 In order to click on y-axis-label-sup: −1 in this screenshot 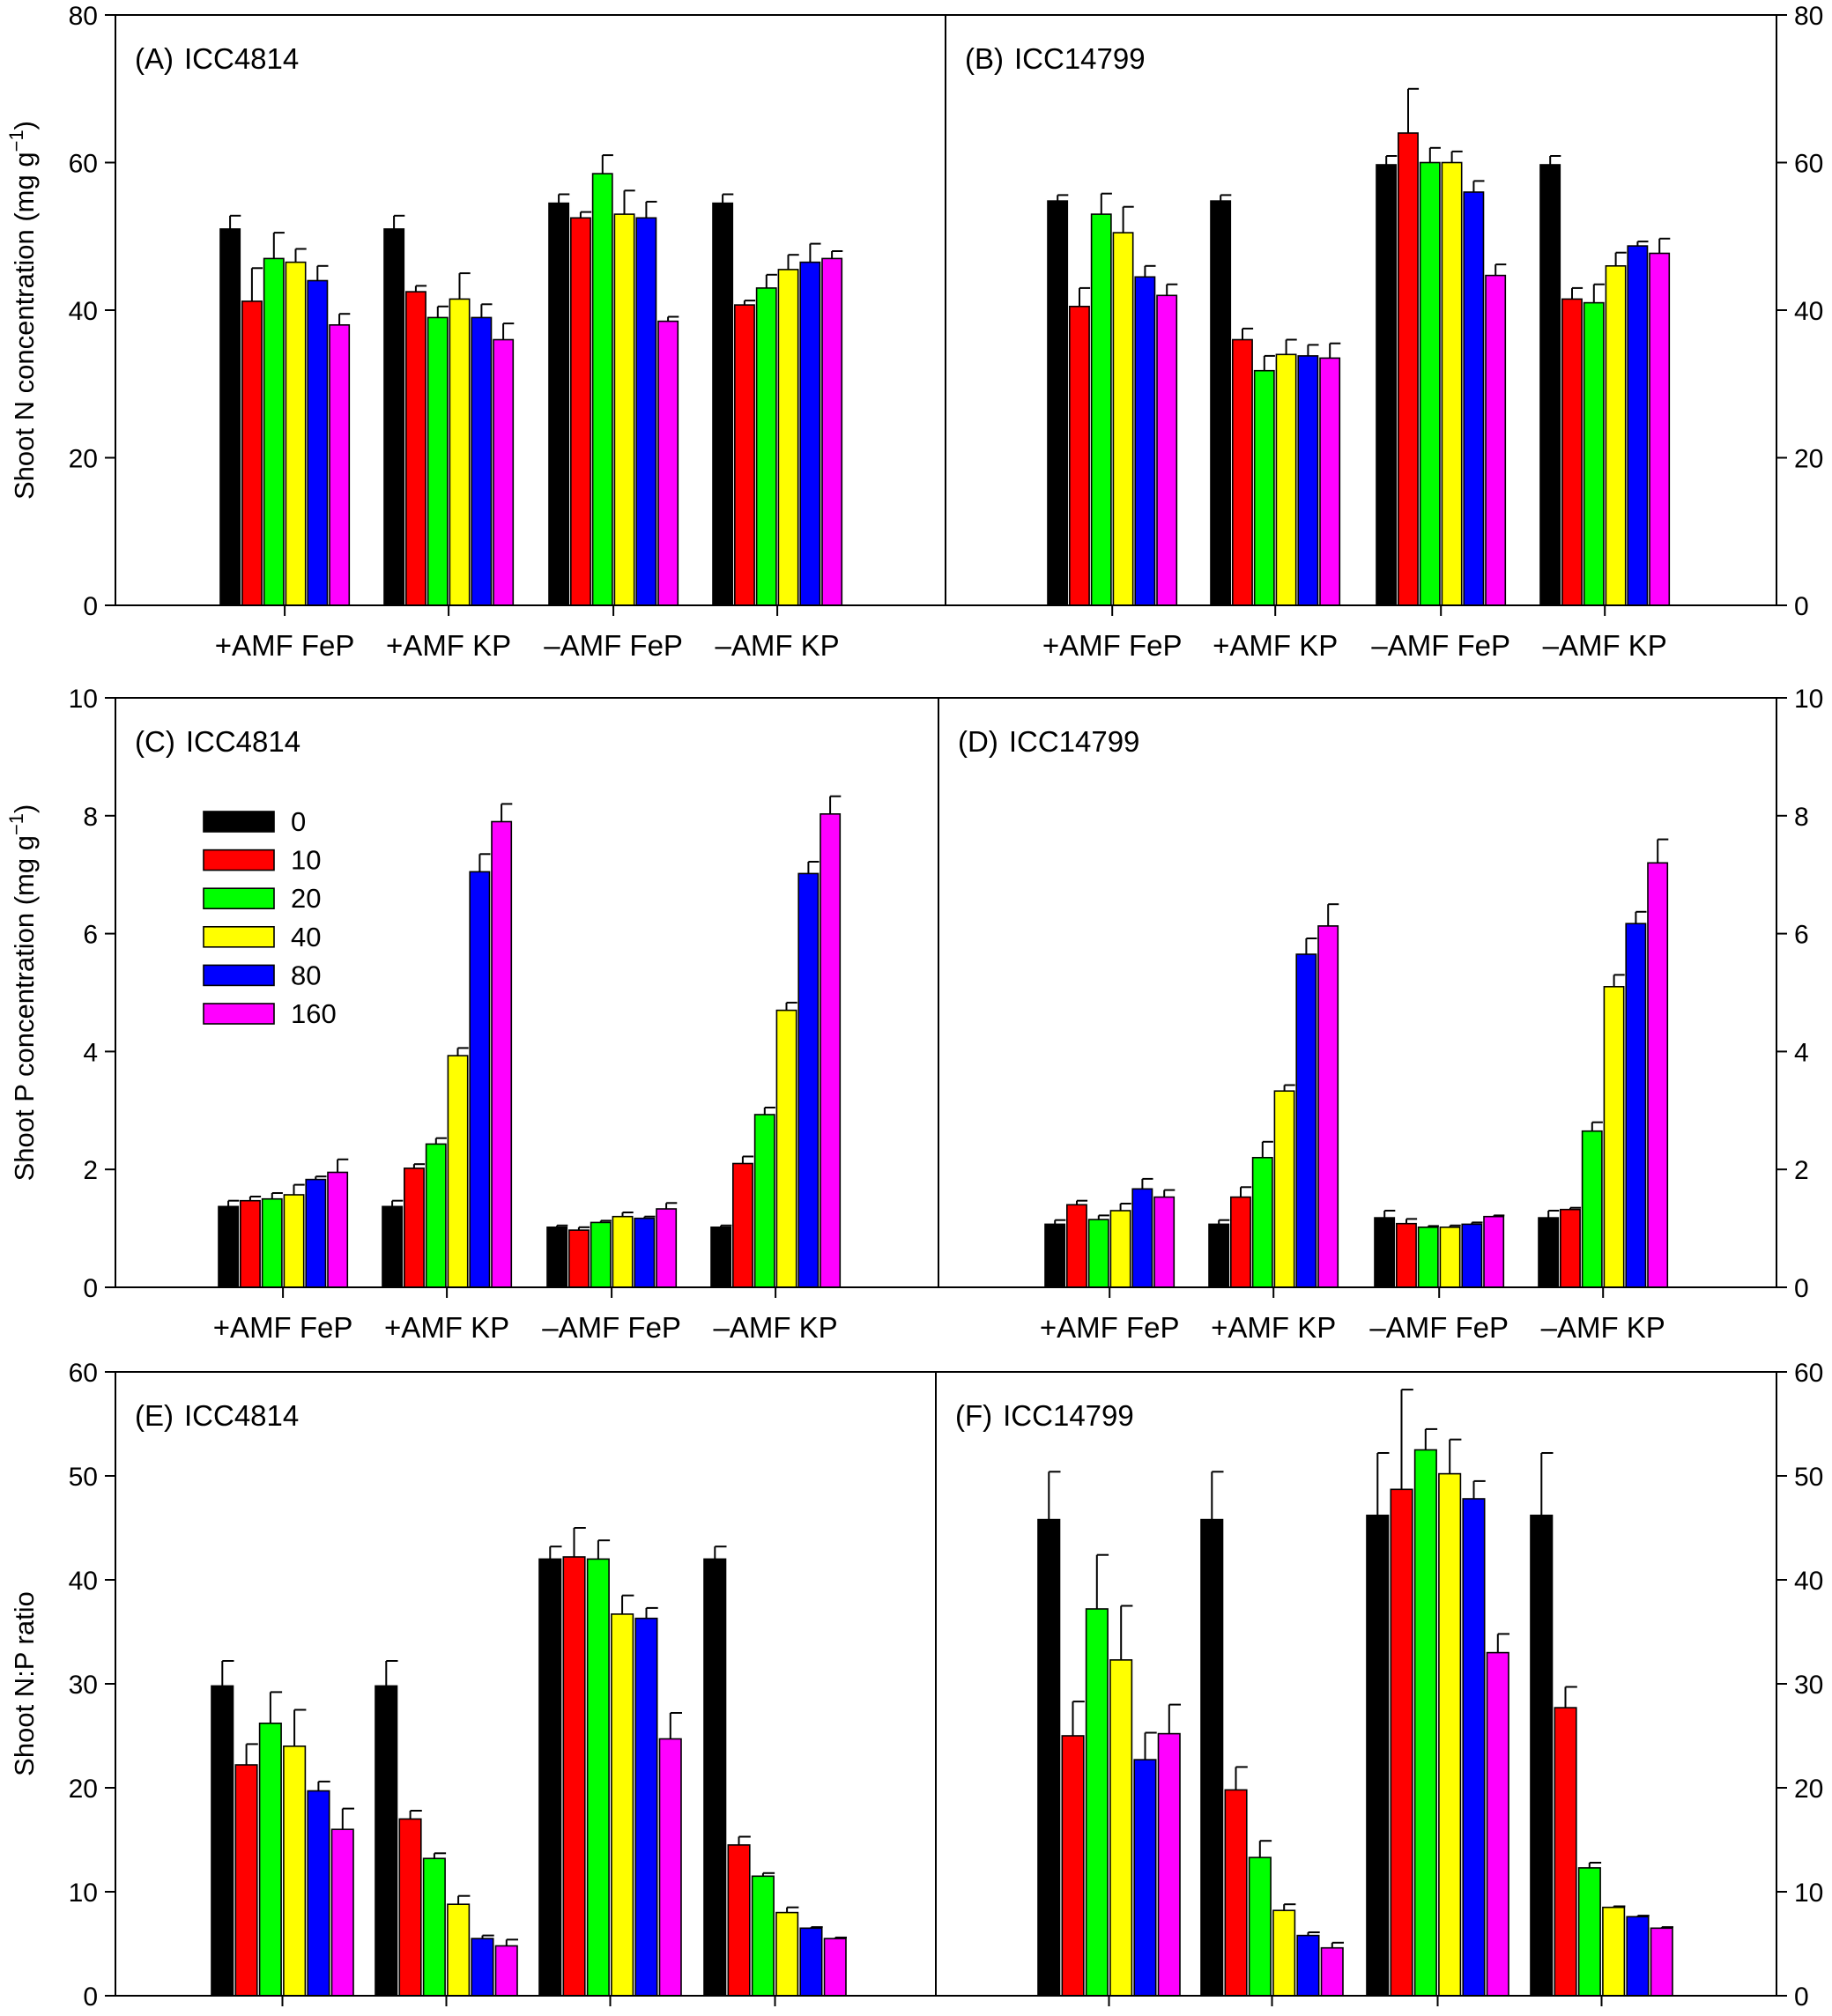, I will do `click(16, 141)`.